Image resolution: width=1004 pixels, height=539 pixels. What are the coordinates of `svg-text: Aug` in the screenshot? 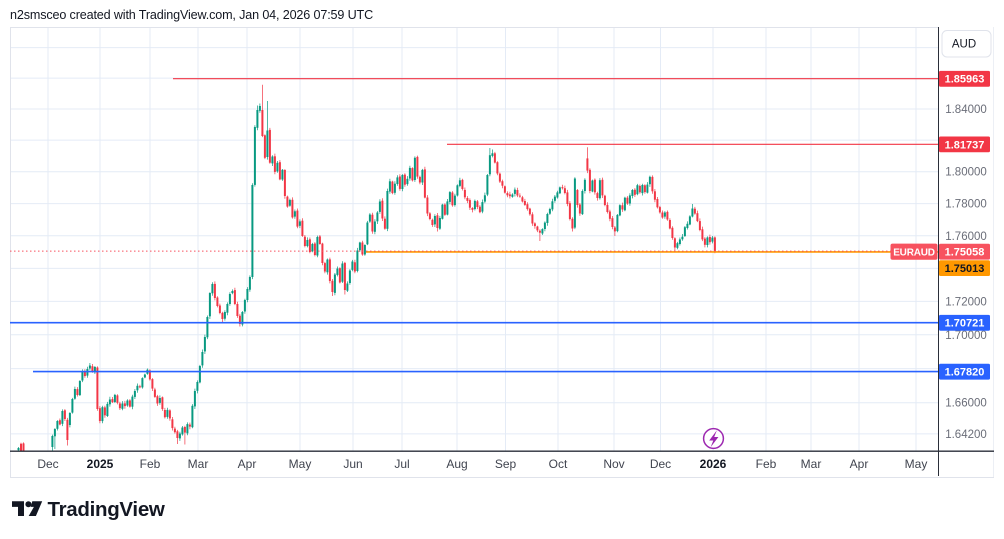 It's located at (456, 464).